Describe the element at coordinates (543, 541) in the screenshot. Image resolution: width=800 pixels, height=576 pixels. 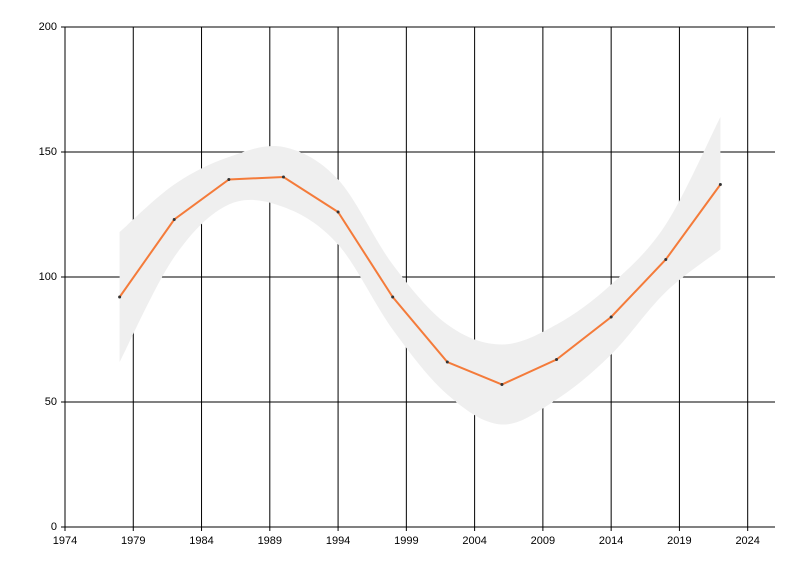
I see `x-tick-label: 2009` at that location.